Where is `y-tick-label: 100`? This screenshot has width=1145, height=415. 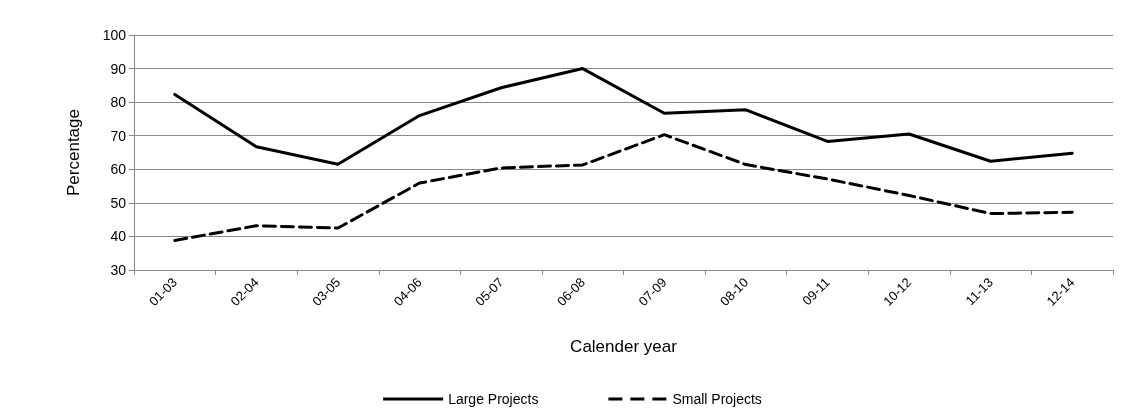
y-tick-label: 100 is located at coordinates (114, 35).